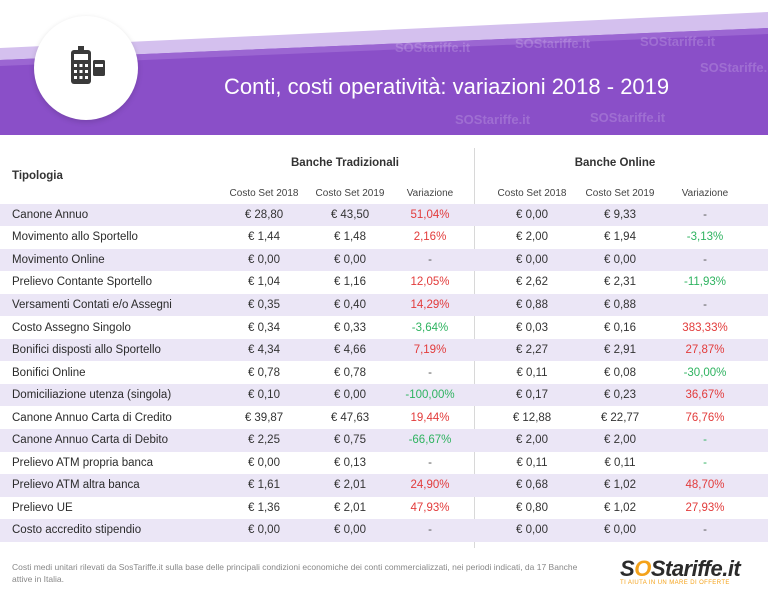 Image resolution: width=768 pixels, height=601 pixels. Describe the element at coordinates (71, 327) in the screenshot. I see `row-label: Costo Assegno Singolo` at that location.